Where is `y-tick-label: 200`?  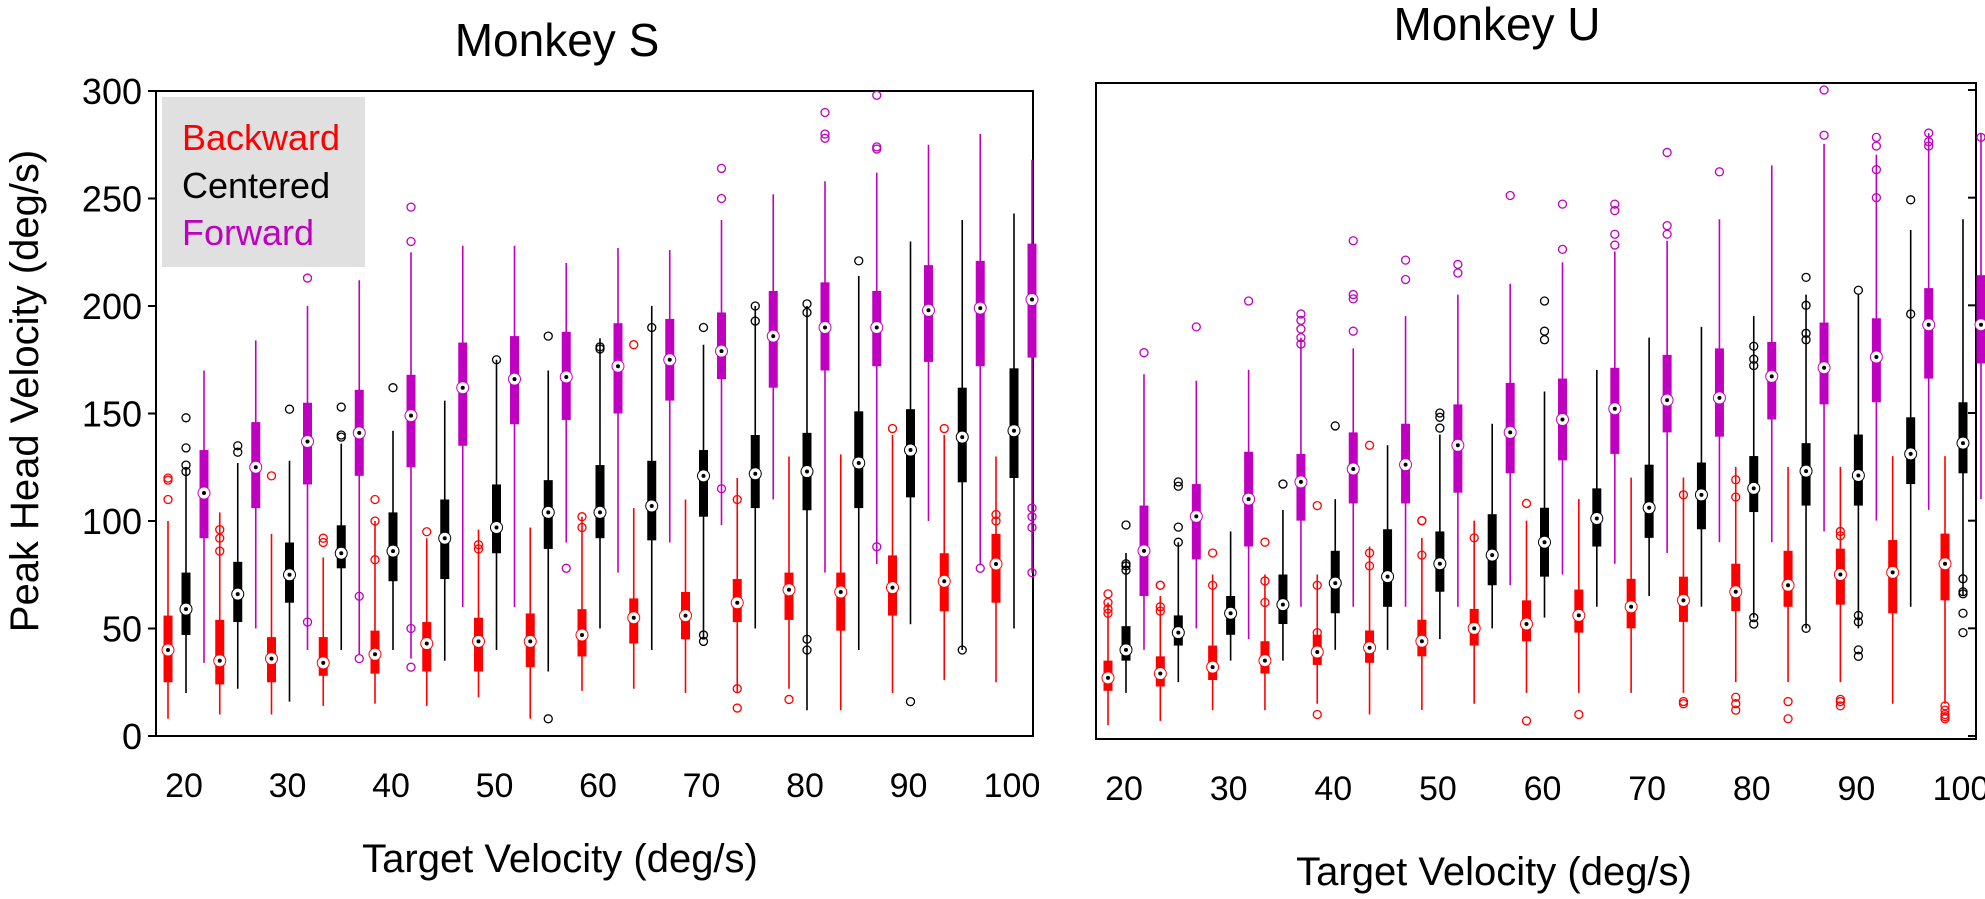
y-tick-label: 200 is located at coordinates (112, 306).